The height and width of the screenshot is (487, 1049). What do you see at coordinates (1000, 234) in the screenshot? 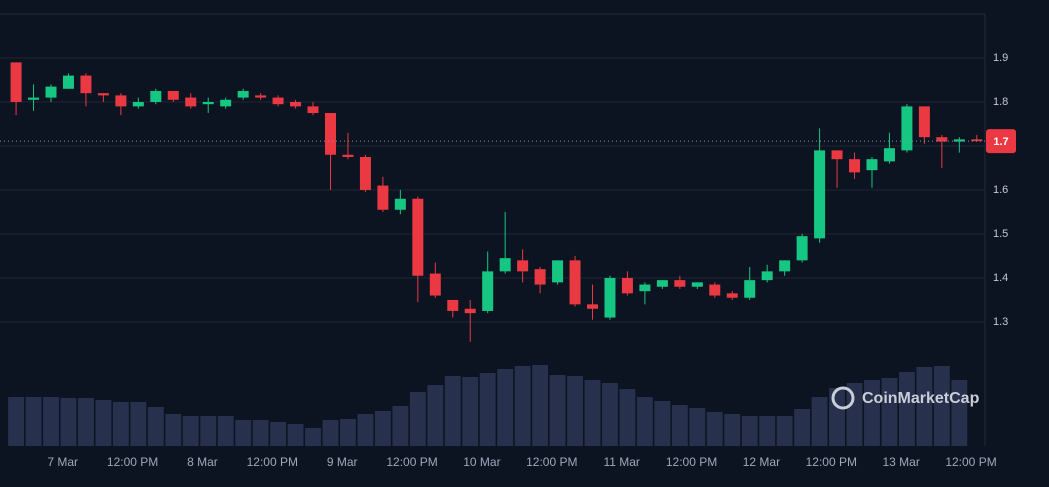
I see `y-tick-label: 1.5` at bounding box center [1000, 234].